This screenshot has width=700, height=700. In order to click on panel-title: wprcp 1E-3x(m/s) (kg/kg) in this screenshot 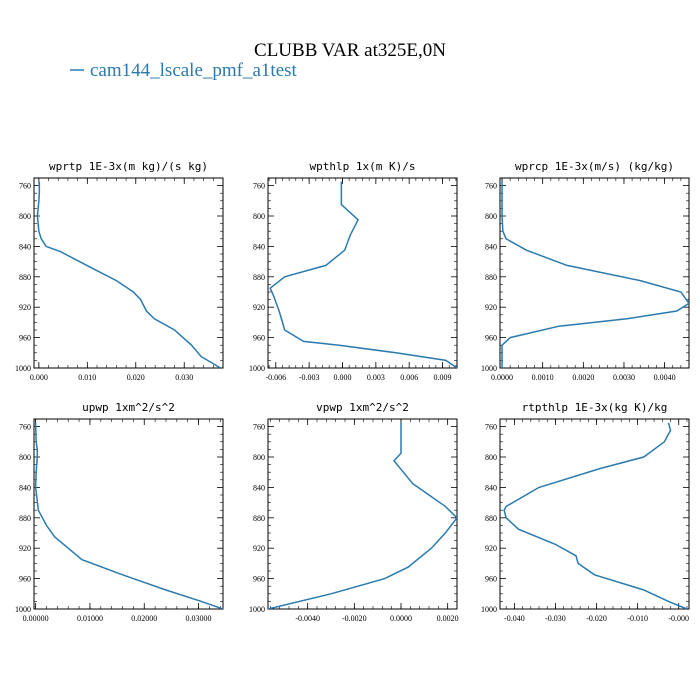, I will do `click(594, 166)`.